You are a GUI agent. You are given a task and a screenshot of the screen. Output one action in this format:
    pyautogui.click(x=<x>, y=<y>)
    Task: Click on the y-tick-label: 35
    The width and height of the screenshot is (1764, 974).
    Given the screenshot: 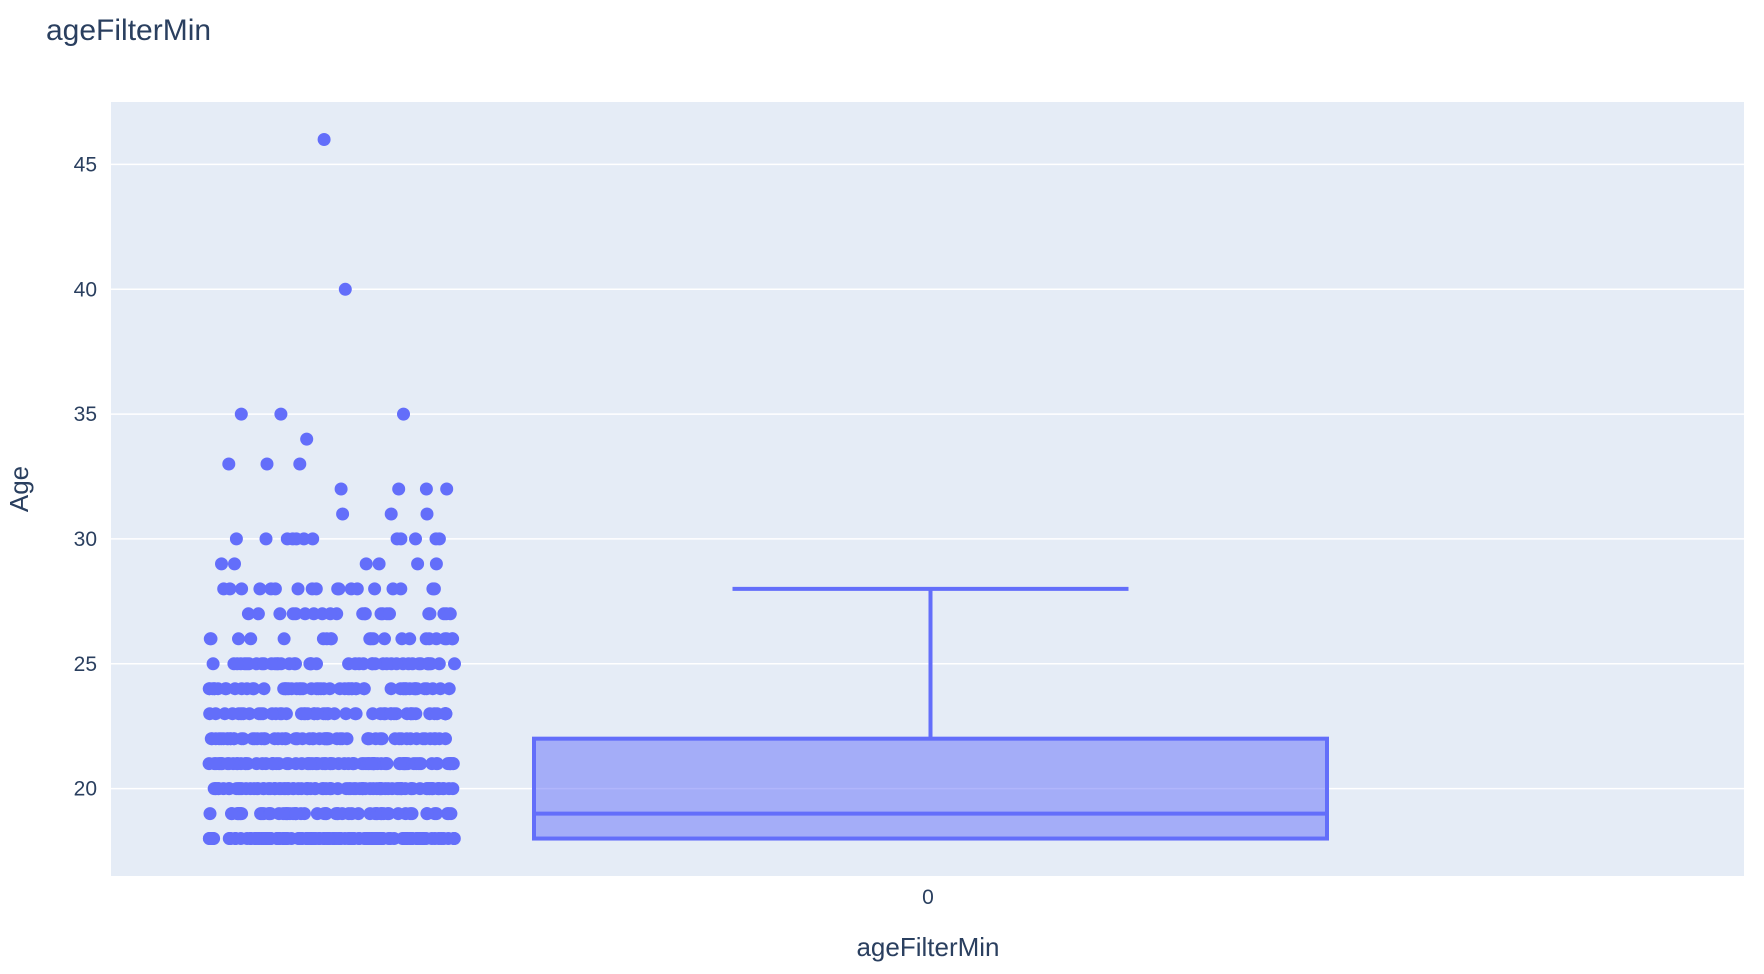 What is the action you would take?
    pyautogui.click(x=85, y=414)
    